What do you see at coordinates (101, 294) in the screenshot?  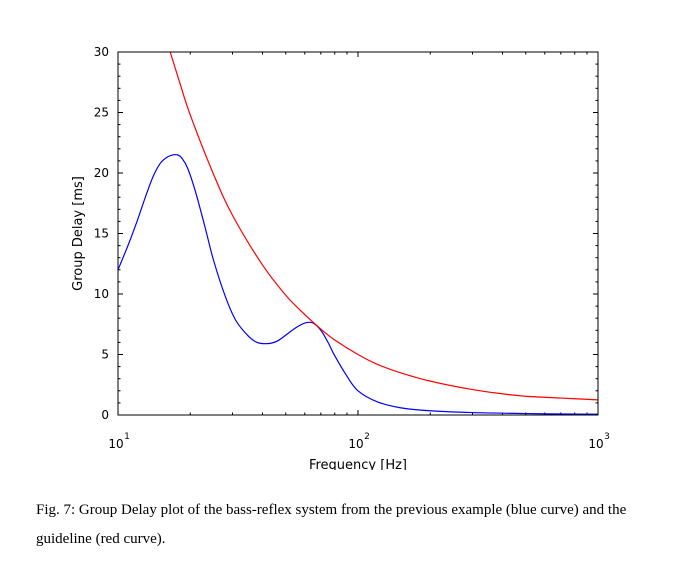 I see `y-tick-label: 10` at bounding box center [101, 294].